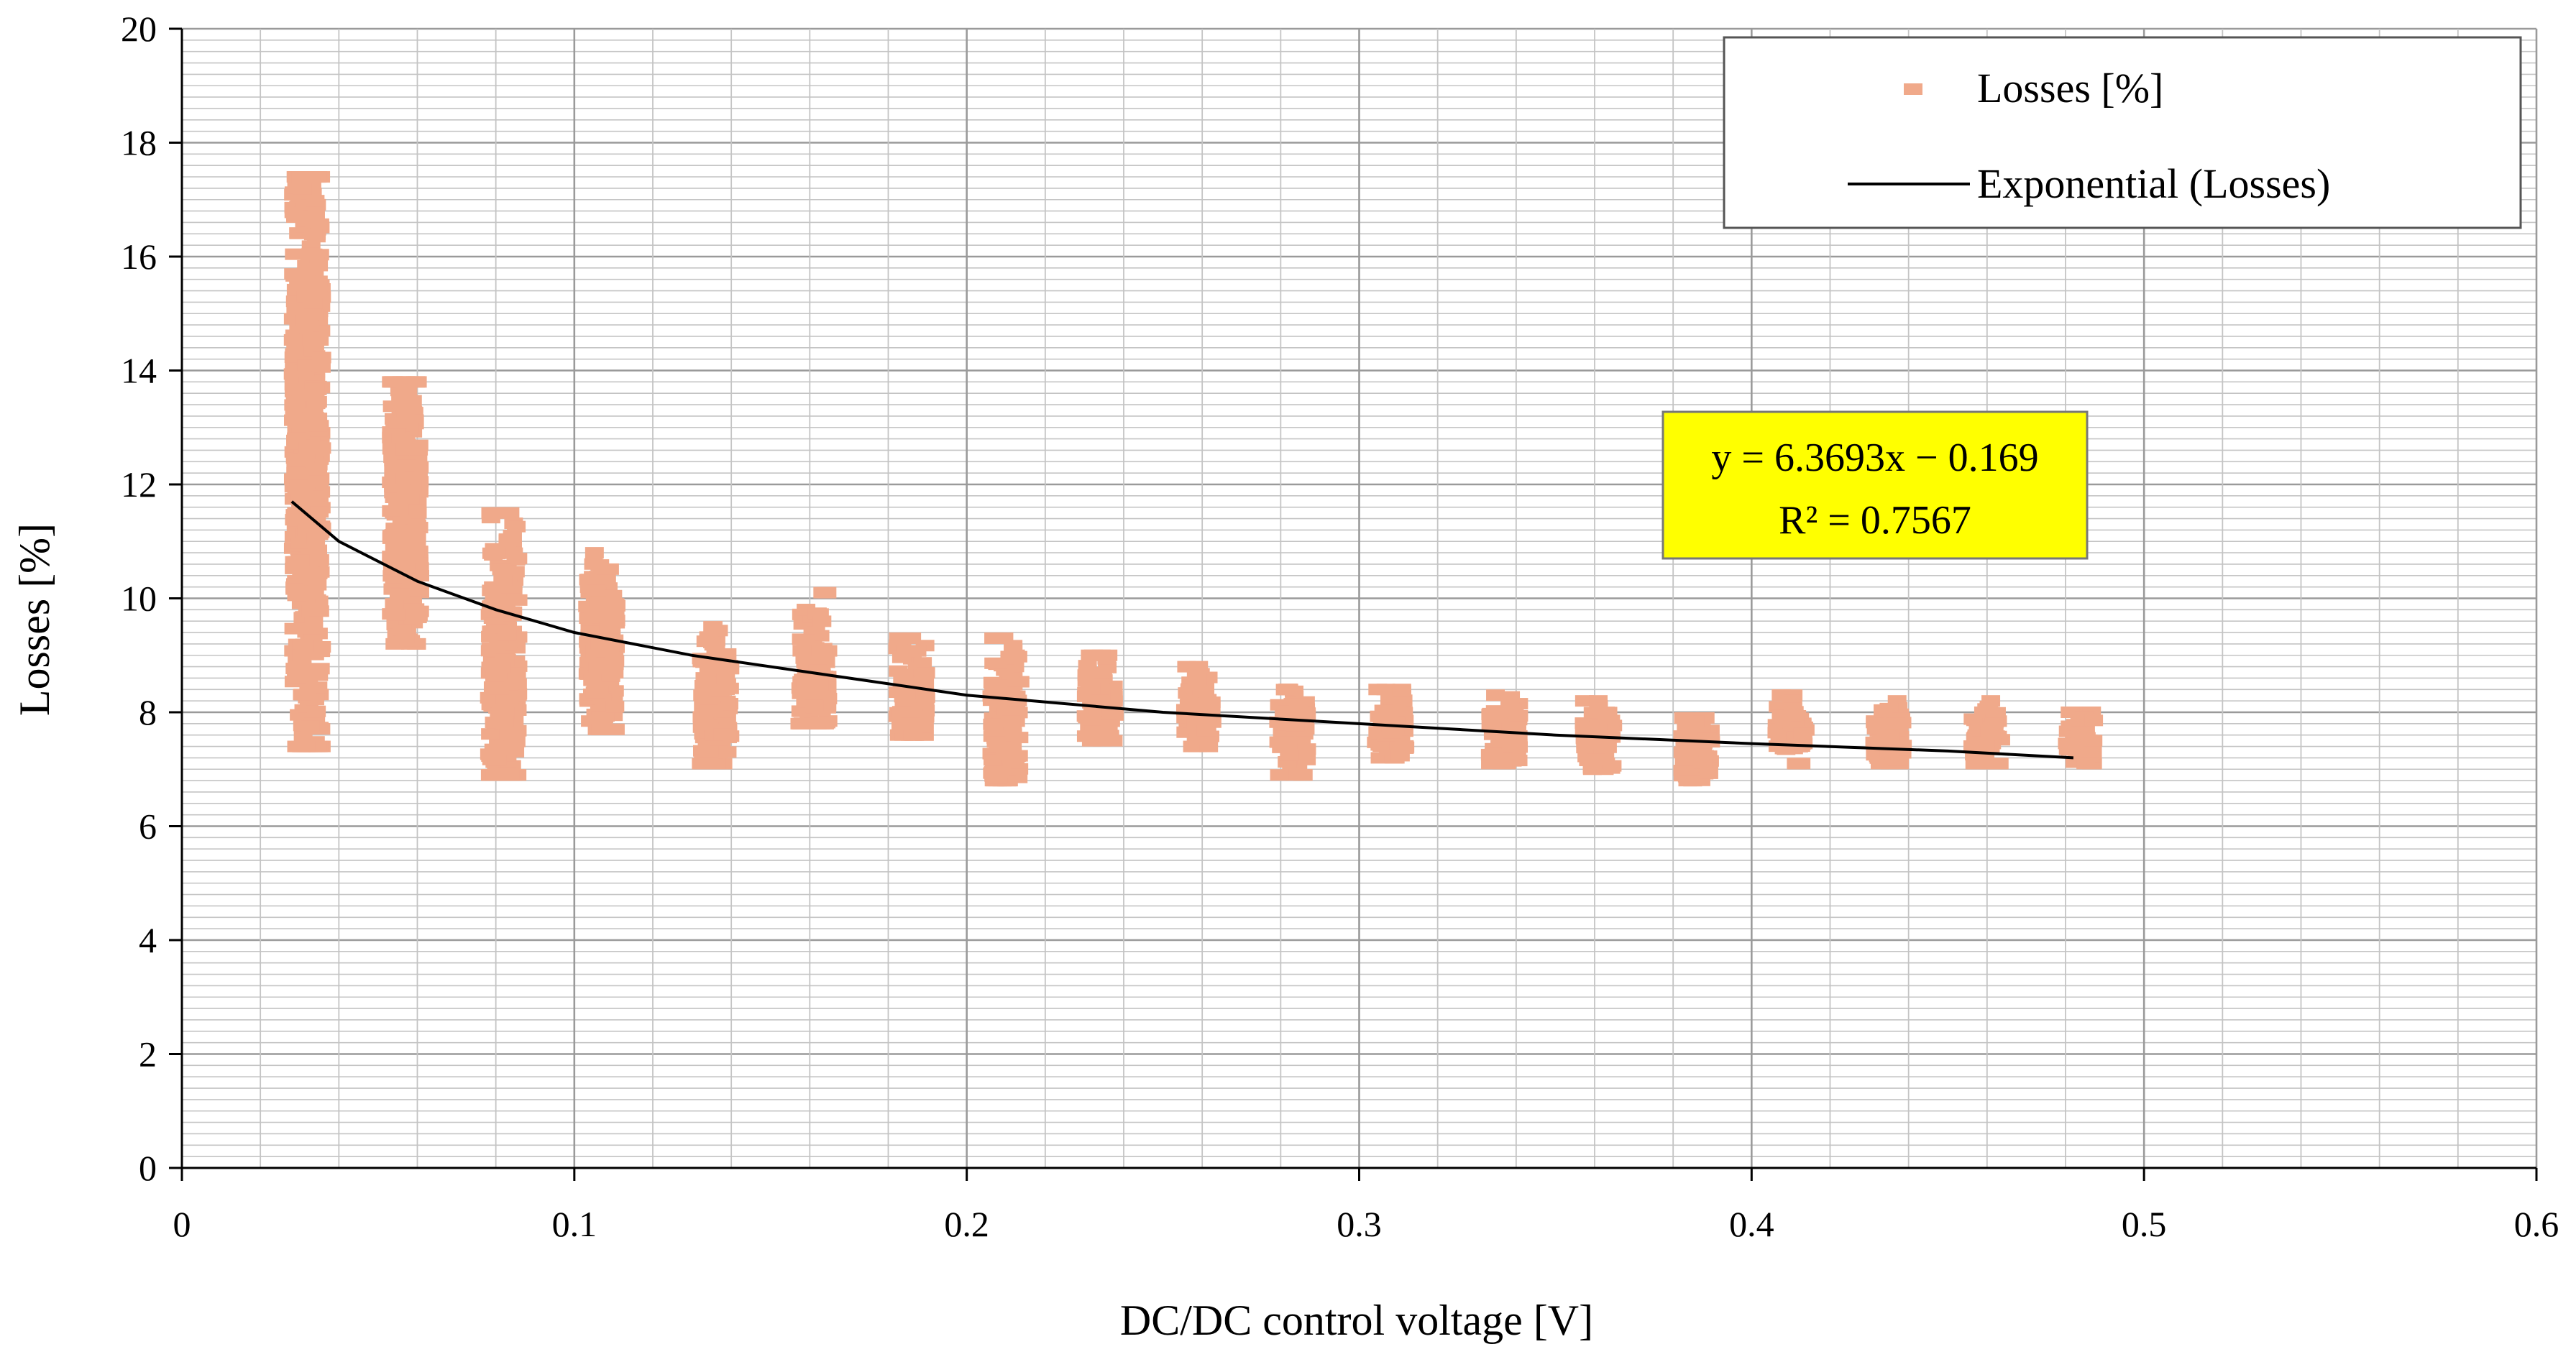 This screenshot has height=1362, width=2576. Describe the element at coordinates (148, 1168) in the screenshot. I see `y-tick-label: 0` at that location.